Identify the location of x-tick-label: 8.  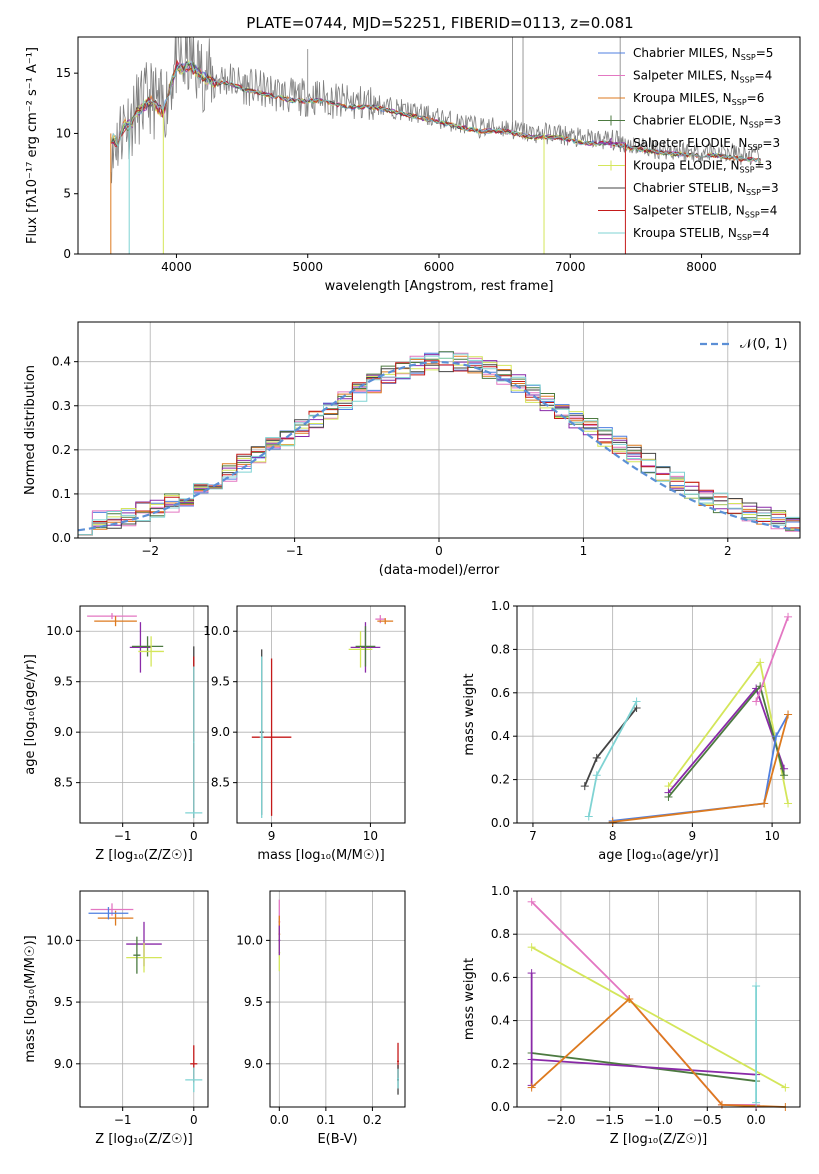
(613, 836).